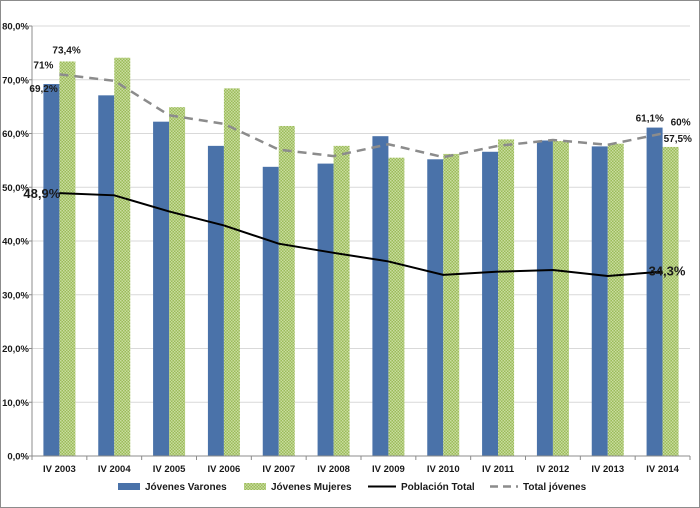 This screenshot has width=700, height=508. Describe the element at coordinates (43, 65) in the screenshot. I see `data-label: 71%` at that location.